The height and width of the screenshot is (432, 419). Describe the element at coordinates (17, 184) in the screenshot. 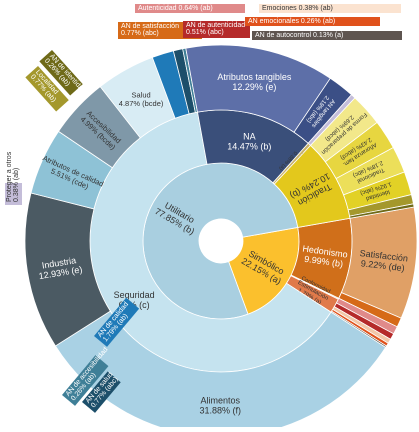

I see `callout-value-proteger-a-otros: 0.38% (ab)` at that location.